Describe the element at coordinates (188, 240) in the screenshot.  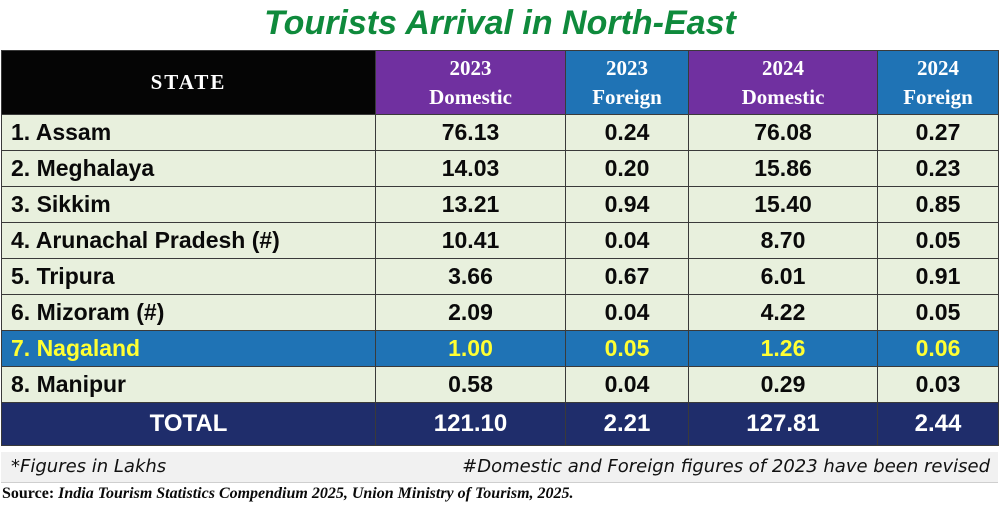
I see `state-name: 4. Arunachal Pradesh (#)` at that location.